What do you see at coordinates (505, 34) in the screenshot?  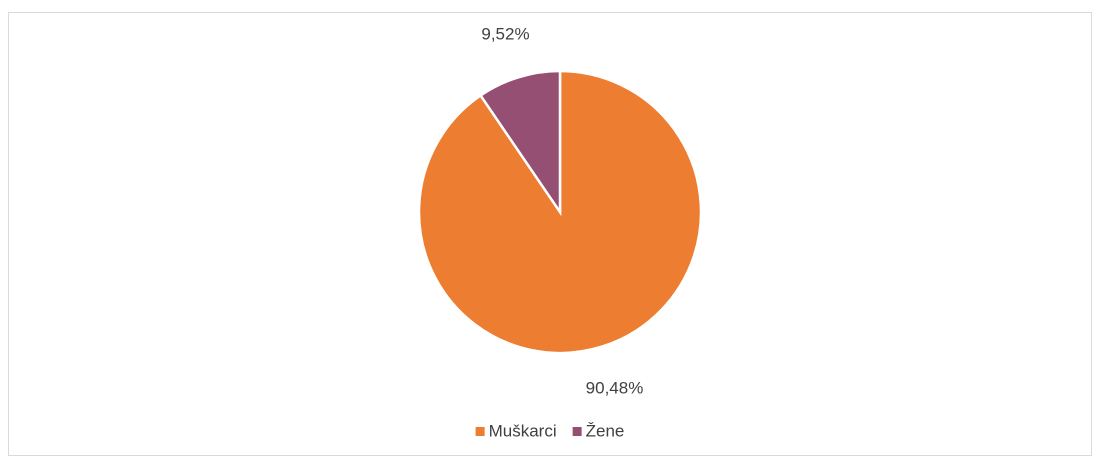 I see `data-label: 9,52%` at bounding box center [505, 34].